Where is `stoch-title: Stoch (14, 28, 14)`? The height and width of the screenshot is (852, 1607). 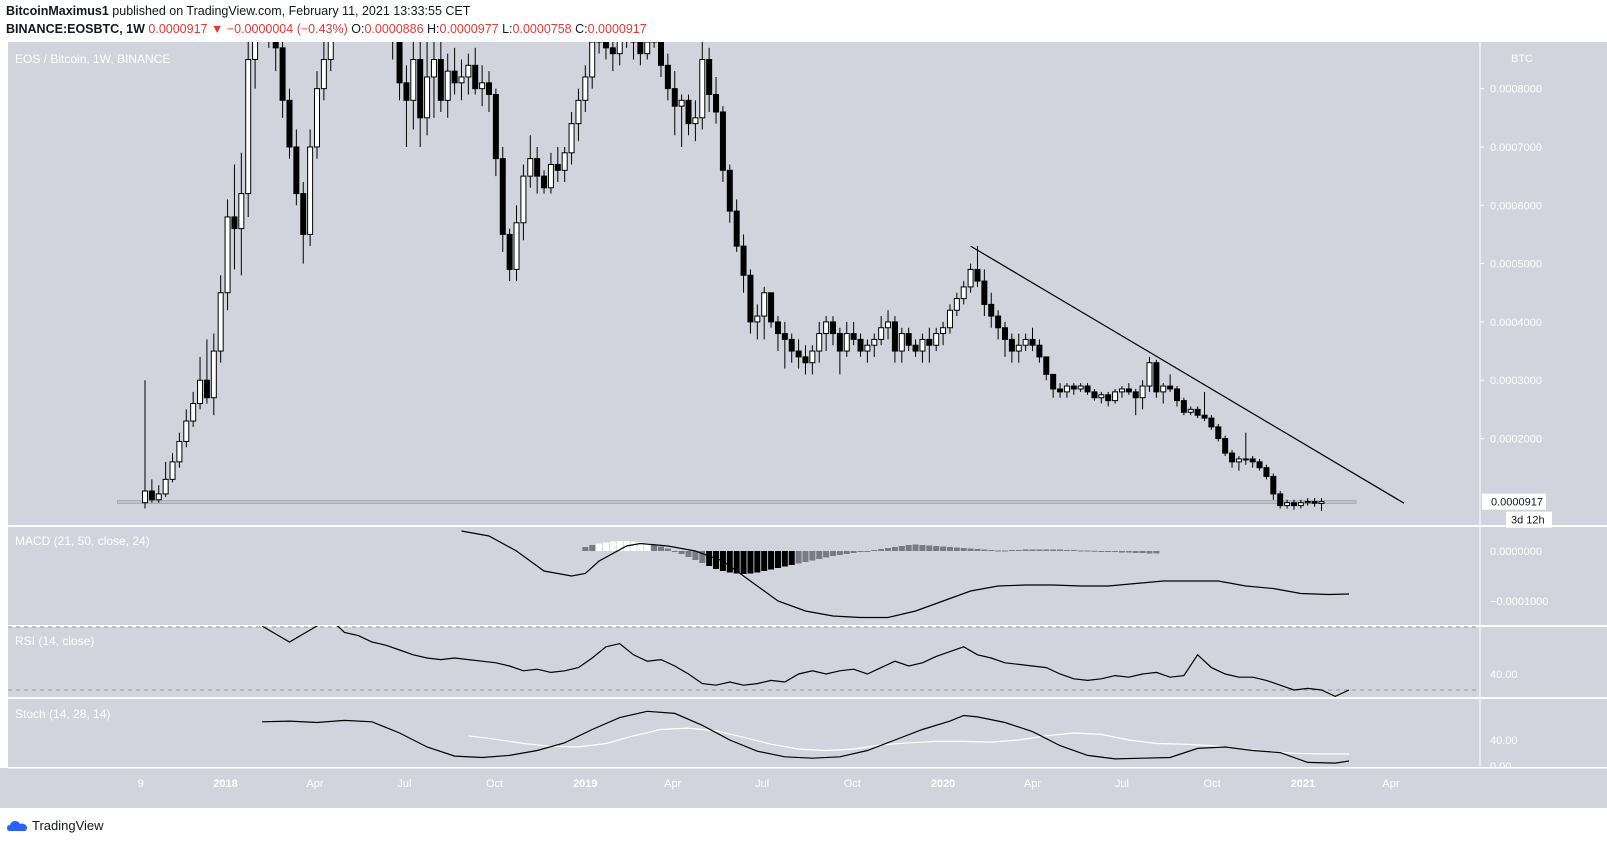 stoch-title: Stoch (14, 28, 14) is located at coordinates (62, 714).